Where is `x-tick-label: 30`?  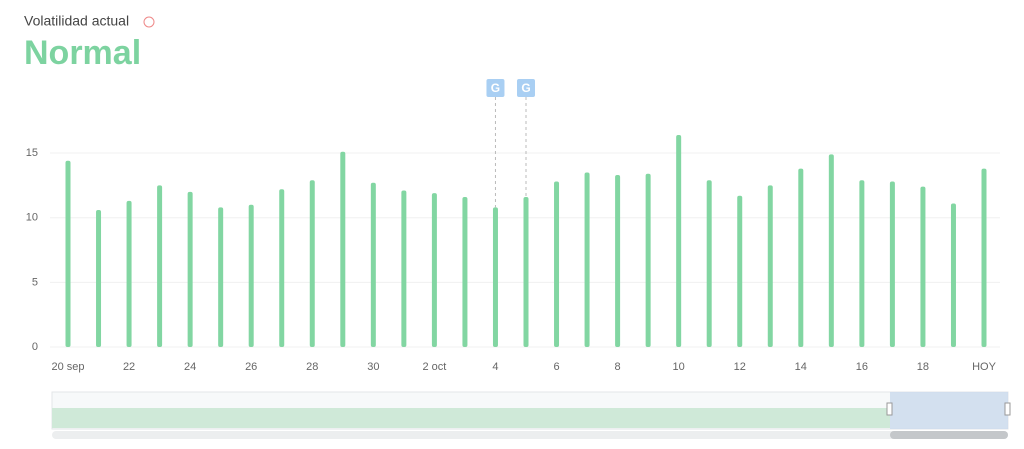 x-tick-label: 30 is located at coordinates (373, 367).